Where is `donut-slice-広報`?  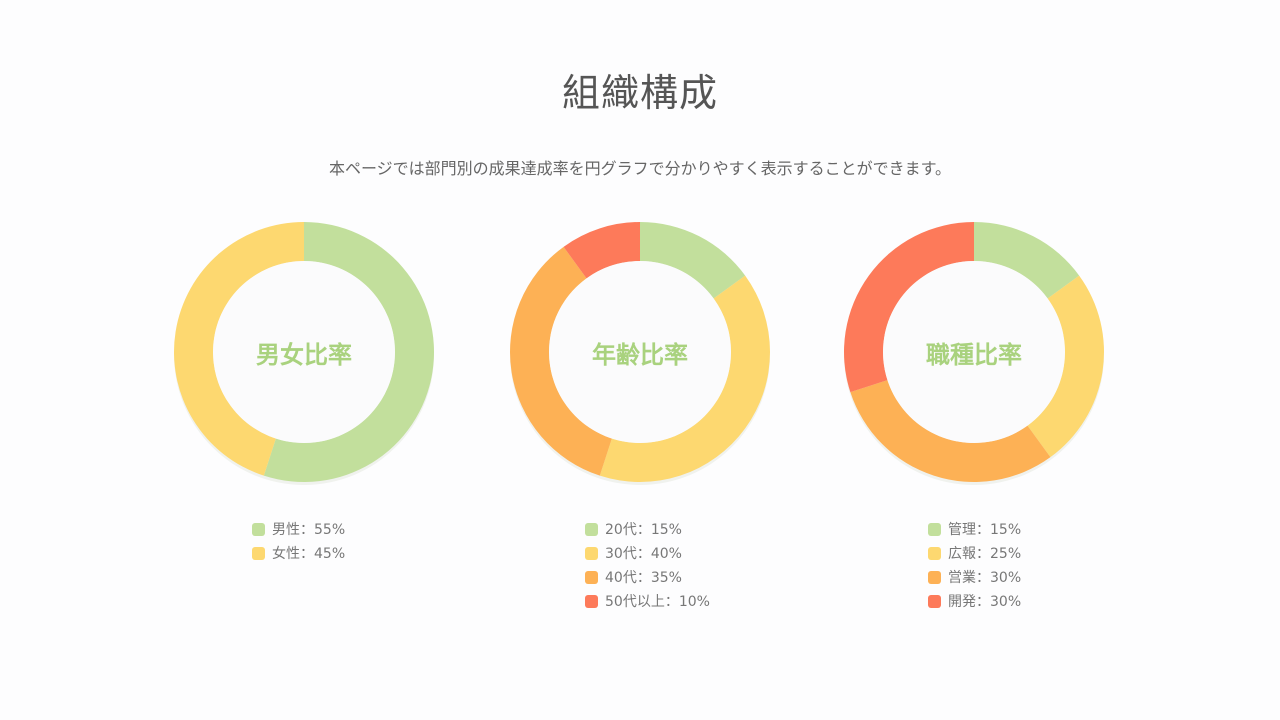
donut-slice-広報 is located at coordinates (1065, 366).